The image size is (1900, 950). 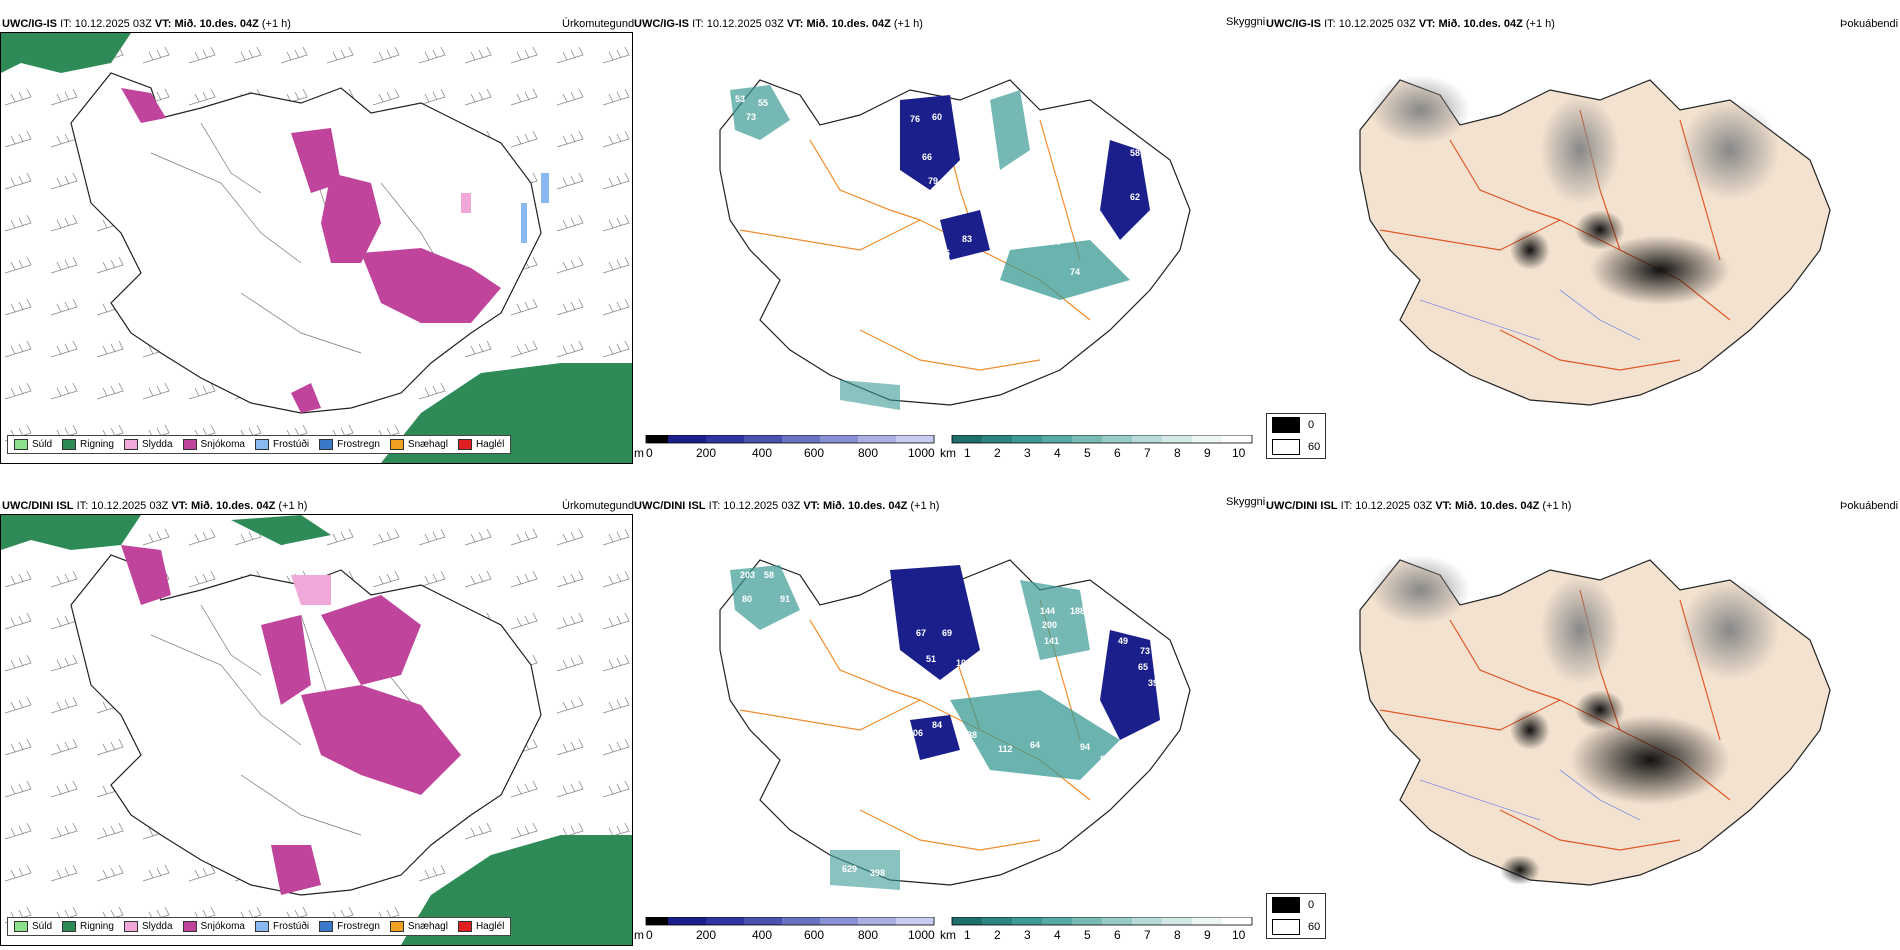 What do you see at coordinates (1091, 673) in the screenshot?
I see `svg-text: 37` at bounding box center [1091, 673].